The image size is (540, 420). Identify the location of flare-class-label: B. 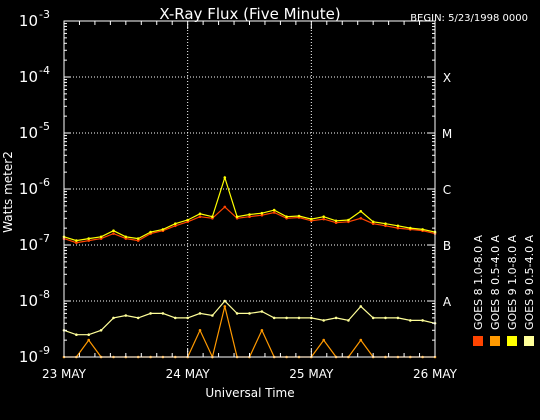
(447, 246).